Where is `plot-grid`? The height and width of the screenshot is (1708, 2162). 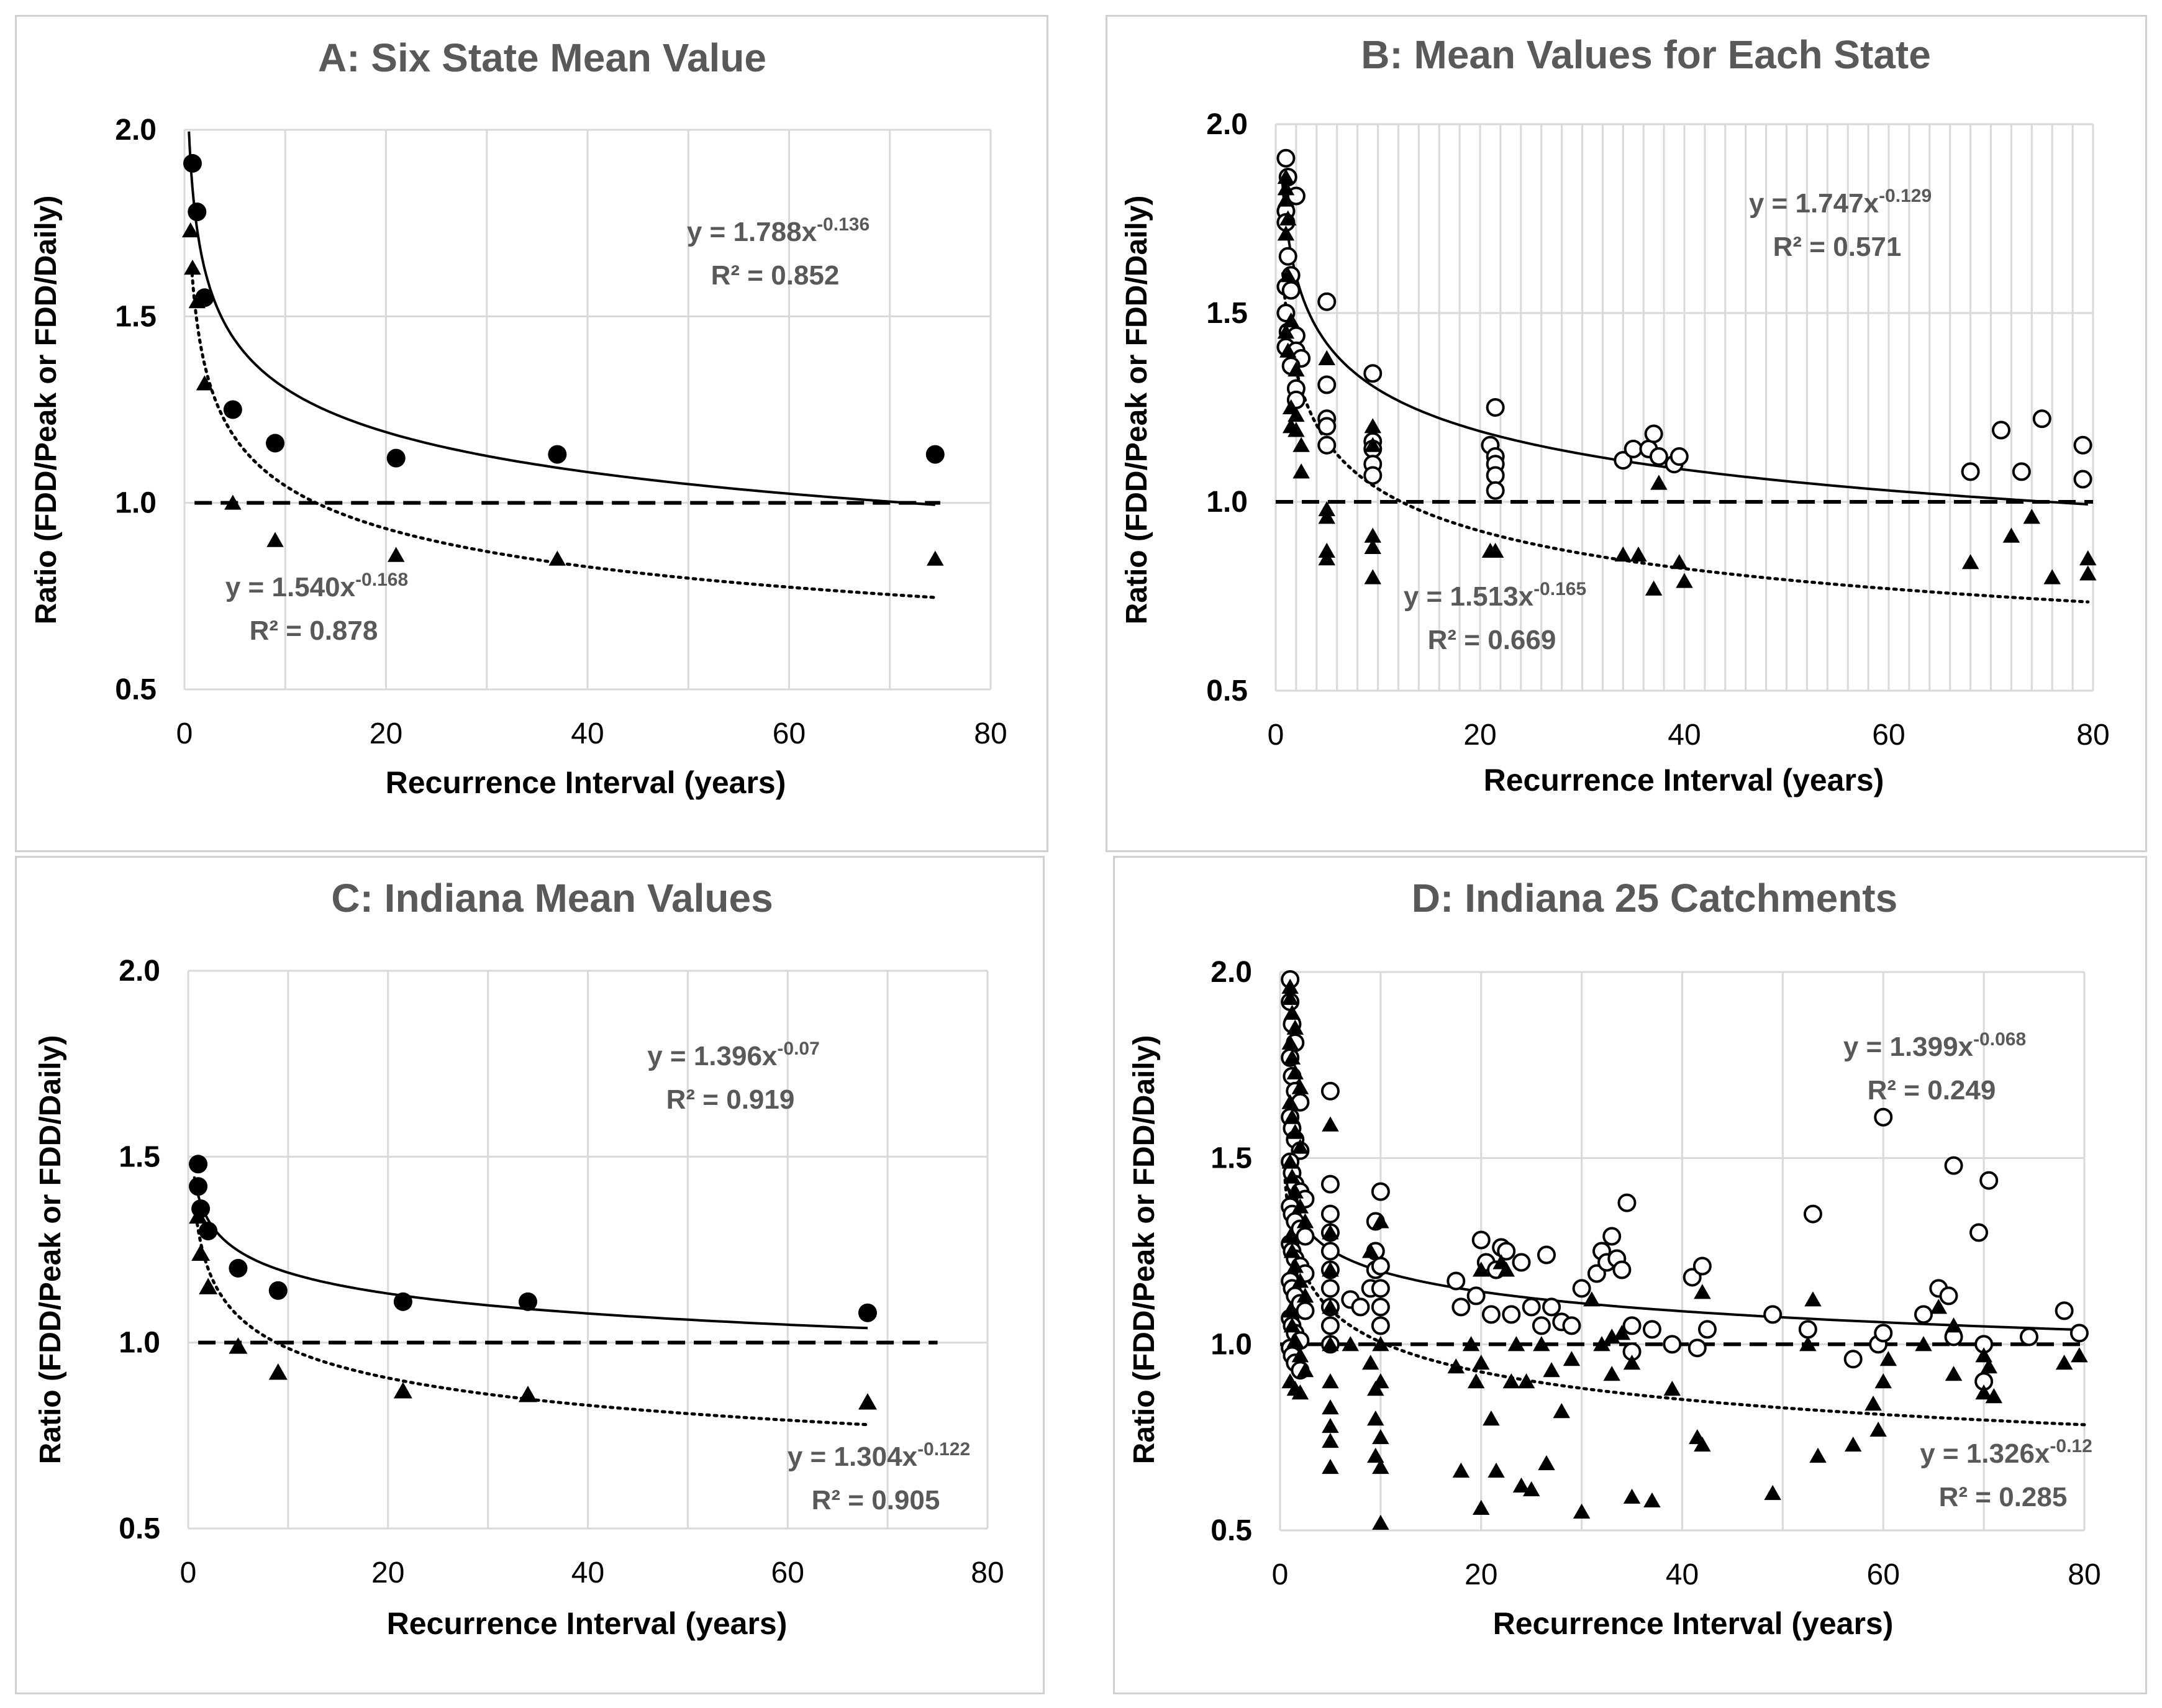
plot-grid is located at coordinates (1684, 408).